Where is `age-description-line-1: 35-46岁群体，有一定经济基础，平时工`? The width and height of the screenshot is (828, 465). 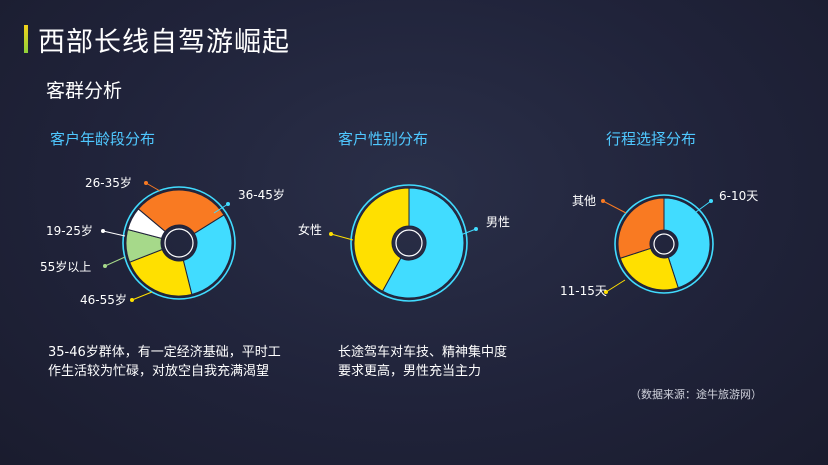 age-description-line-1: 35-46岁群体，有一定经济基础，平时工 is located at coordinates (164, 352).